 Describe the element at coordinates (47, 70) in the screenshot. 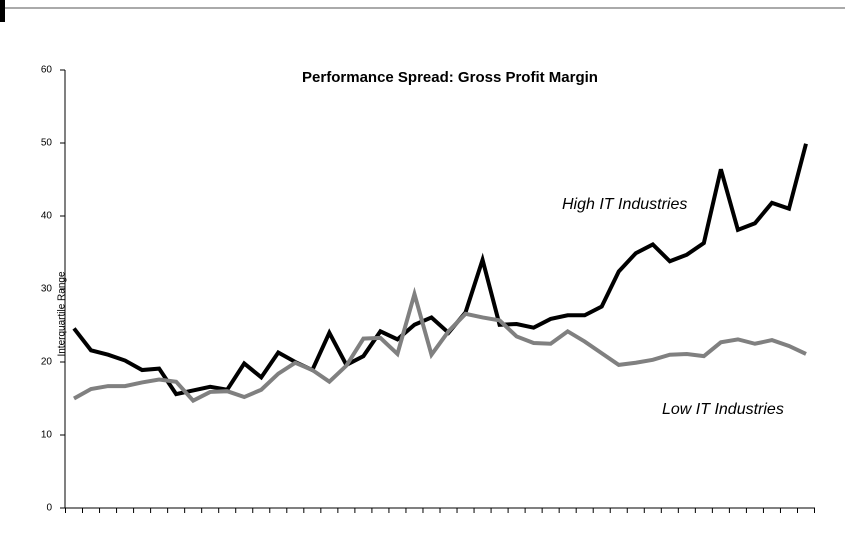

I see `y-tick-label: 60` at that location.